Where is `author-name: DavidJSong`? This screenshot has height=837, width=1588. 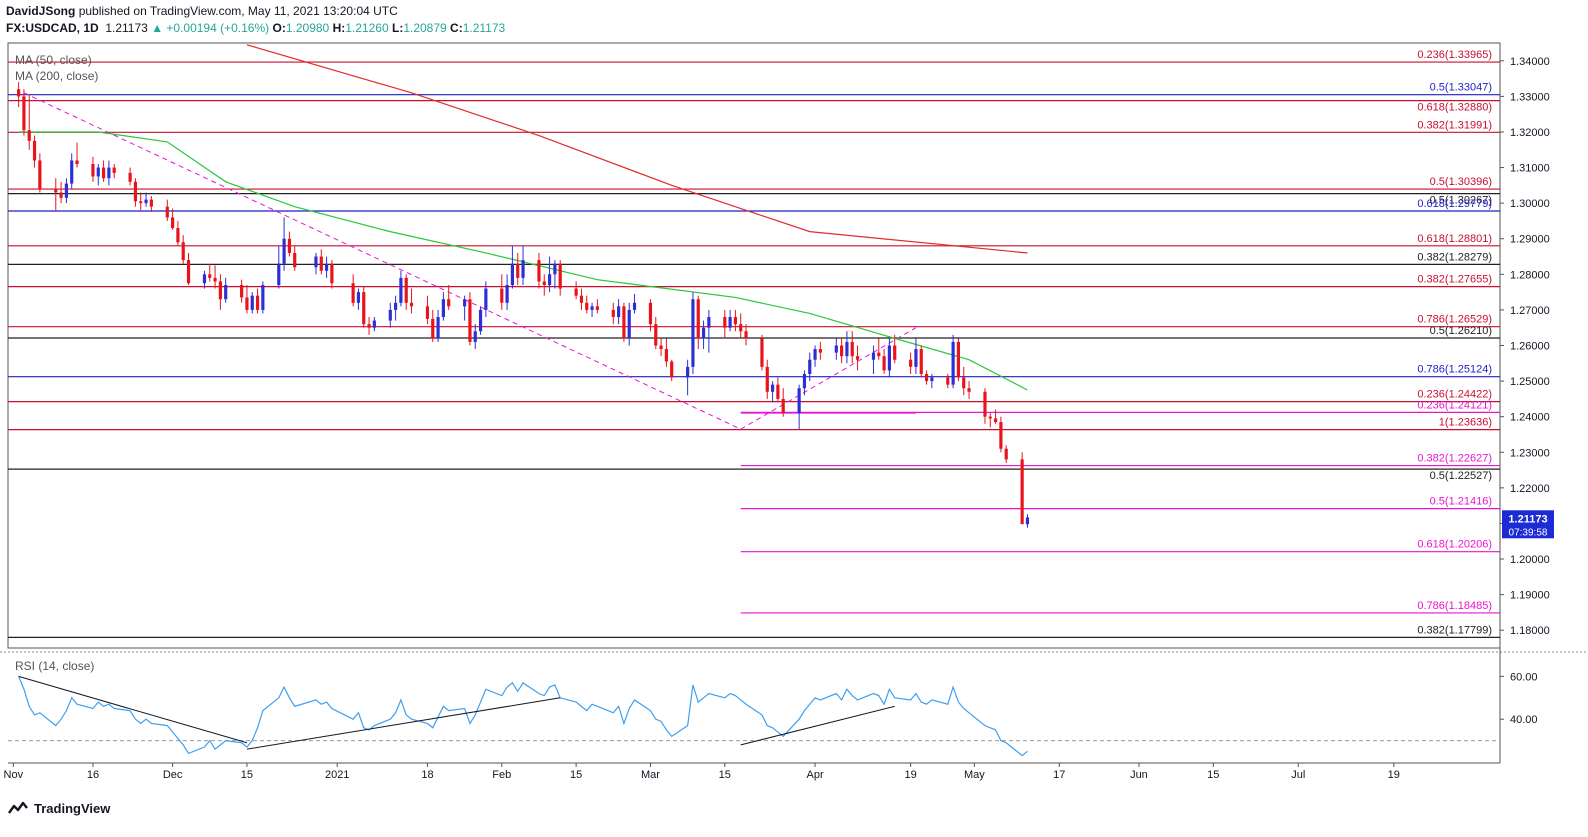 author-name: DavidJSong is located at coordinates (41, 11).